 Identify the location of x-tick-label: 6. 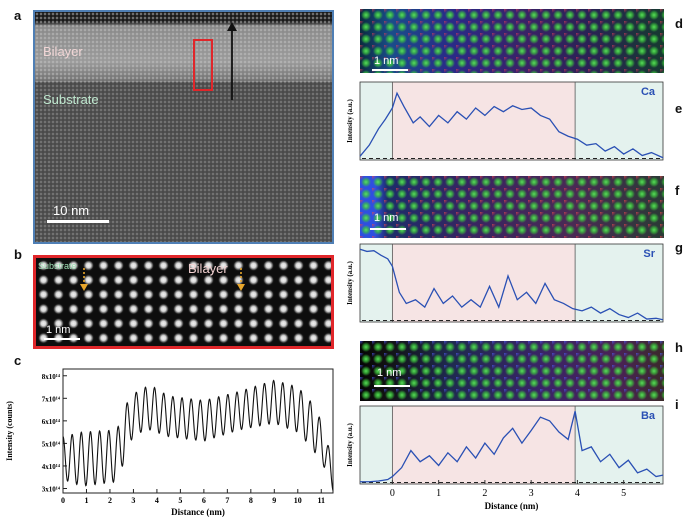
(204, 500).